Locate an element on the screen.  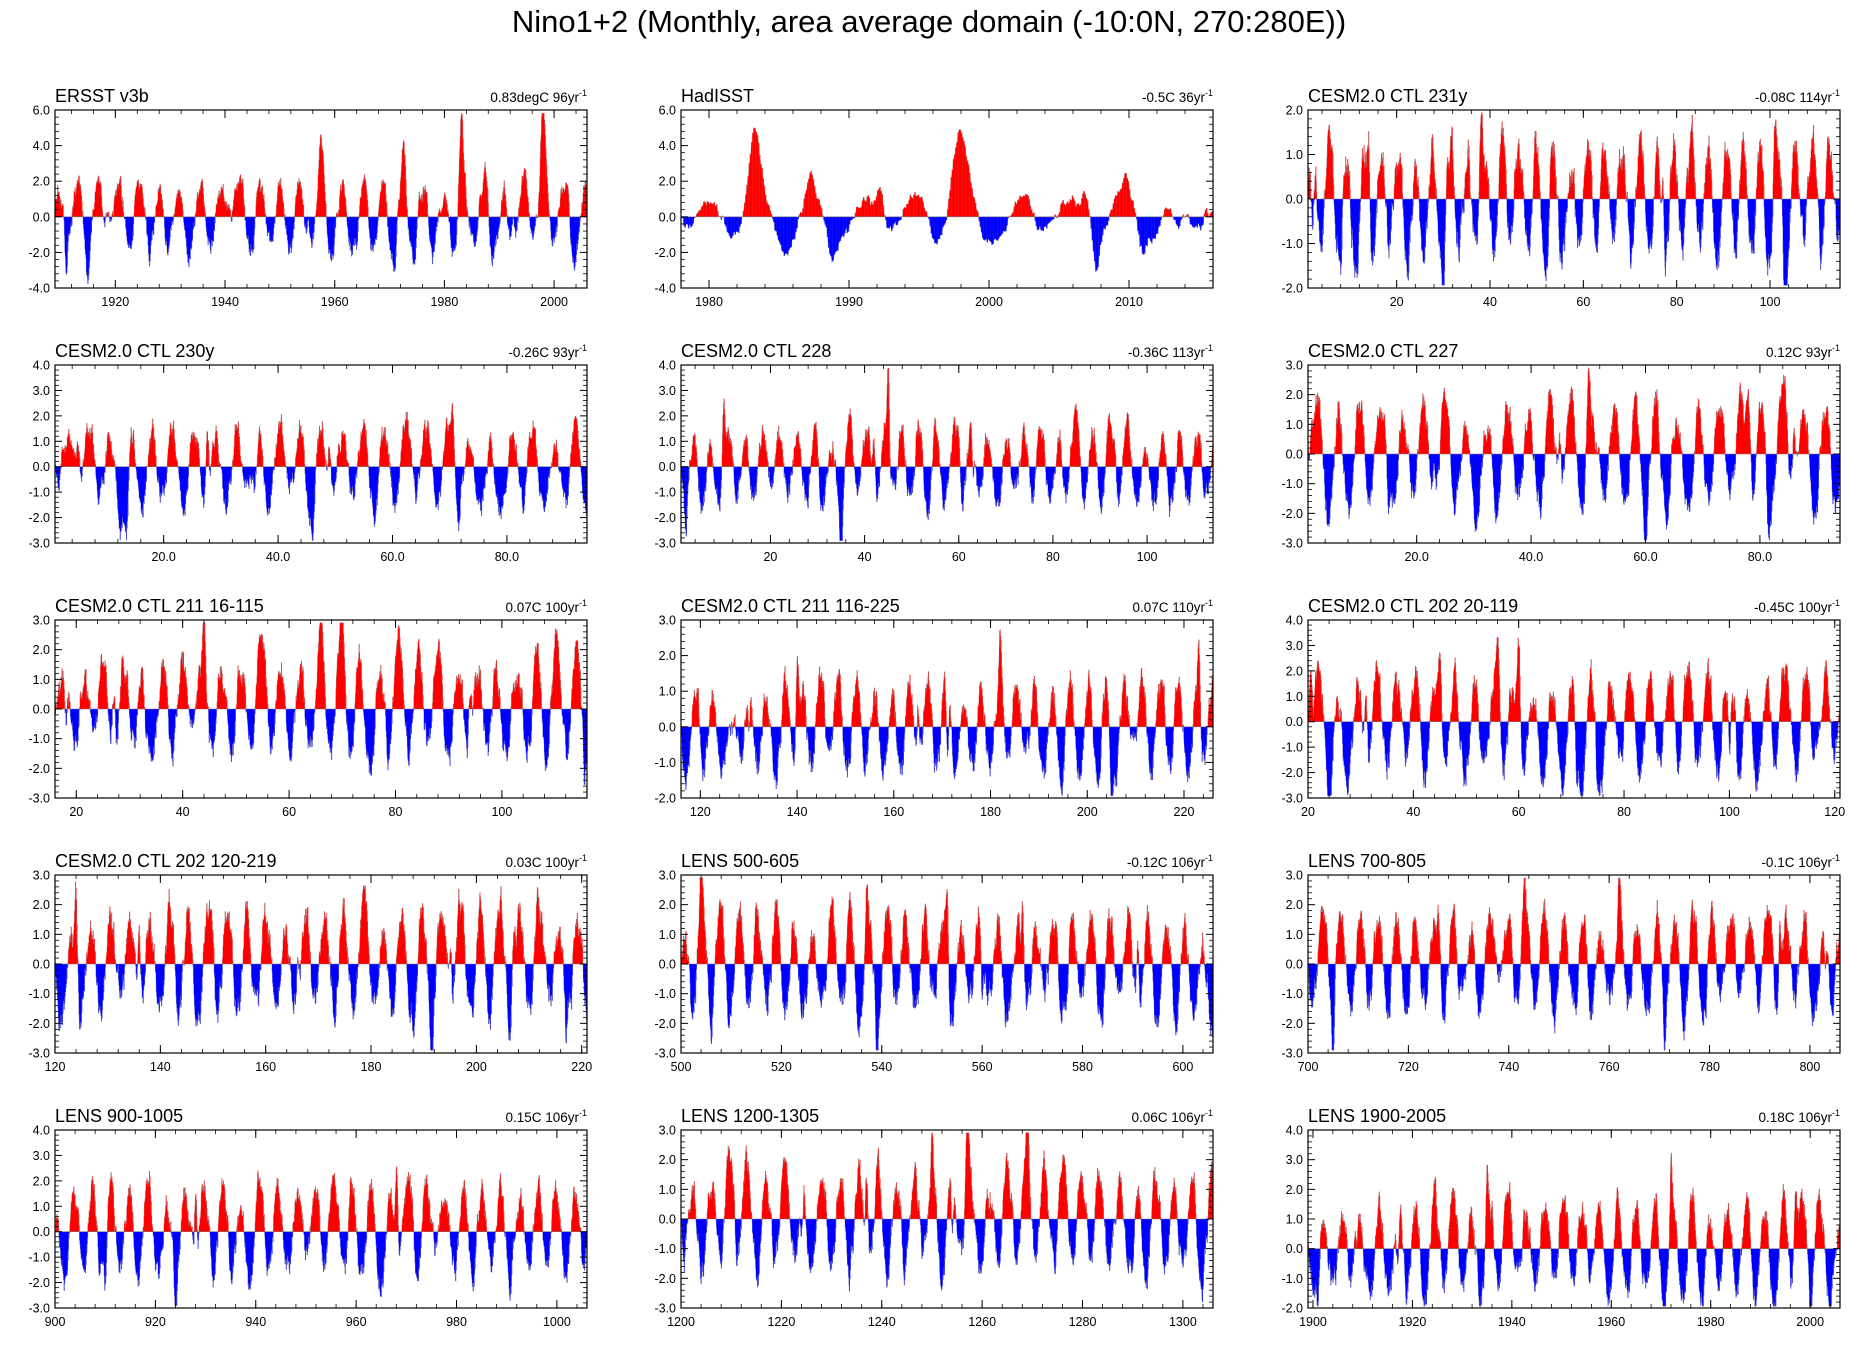
x-tick-label: 2010 is located at coordinates (1129, 302).